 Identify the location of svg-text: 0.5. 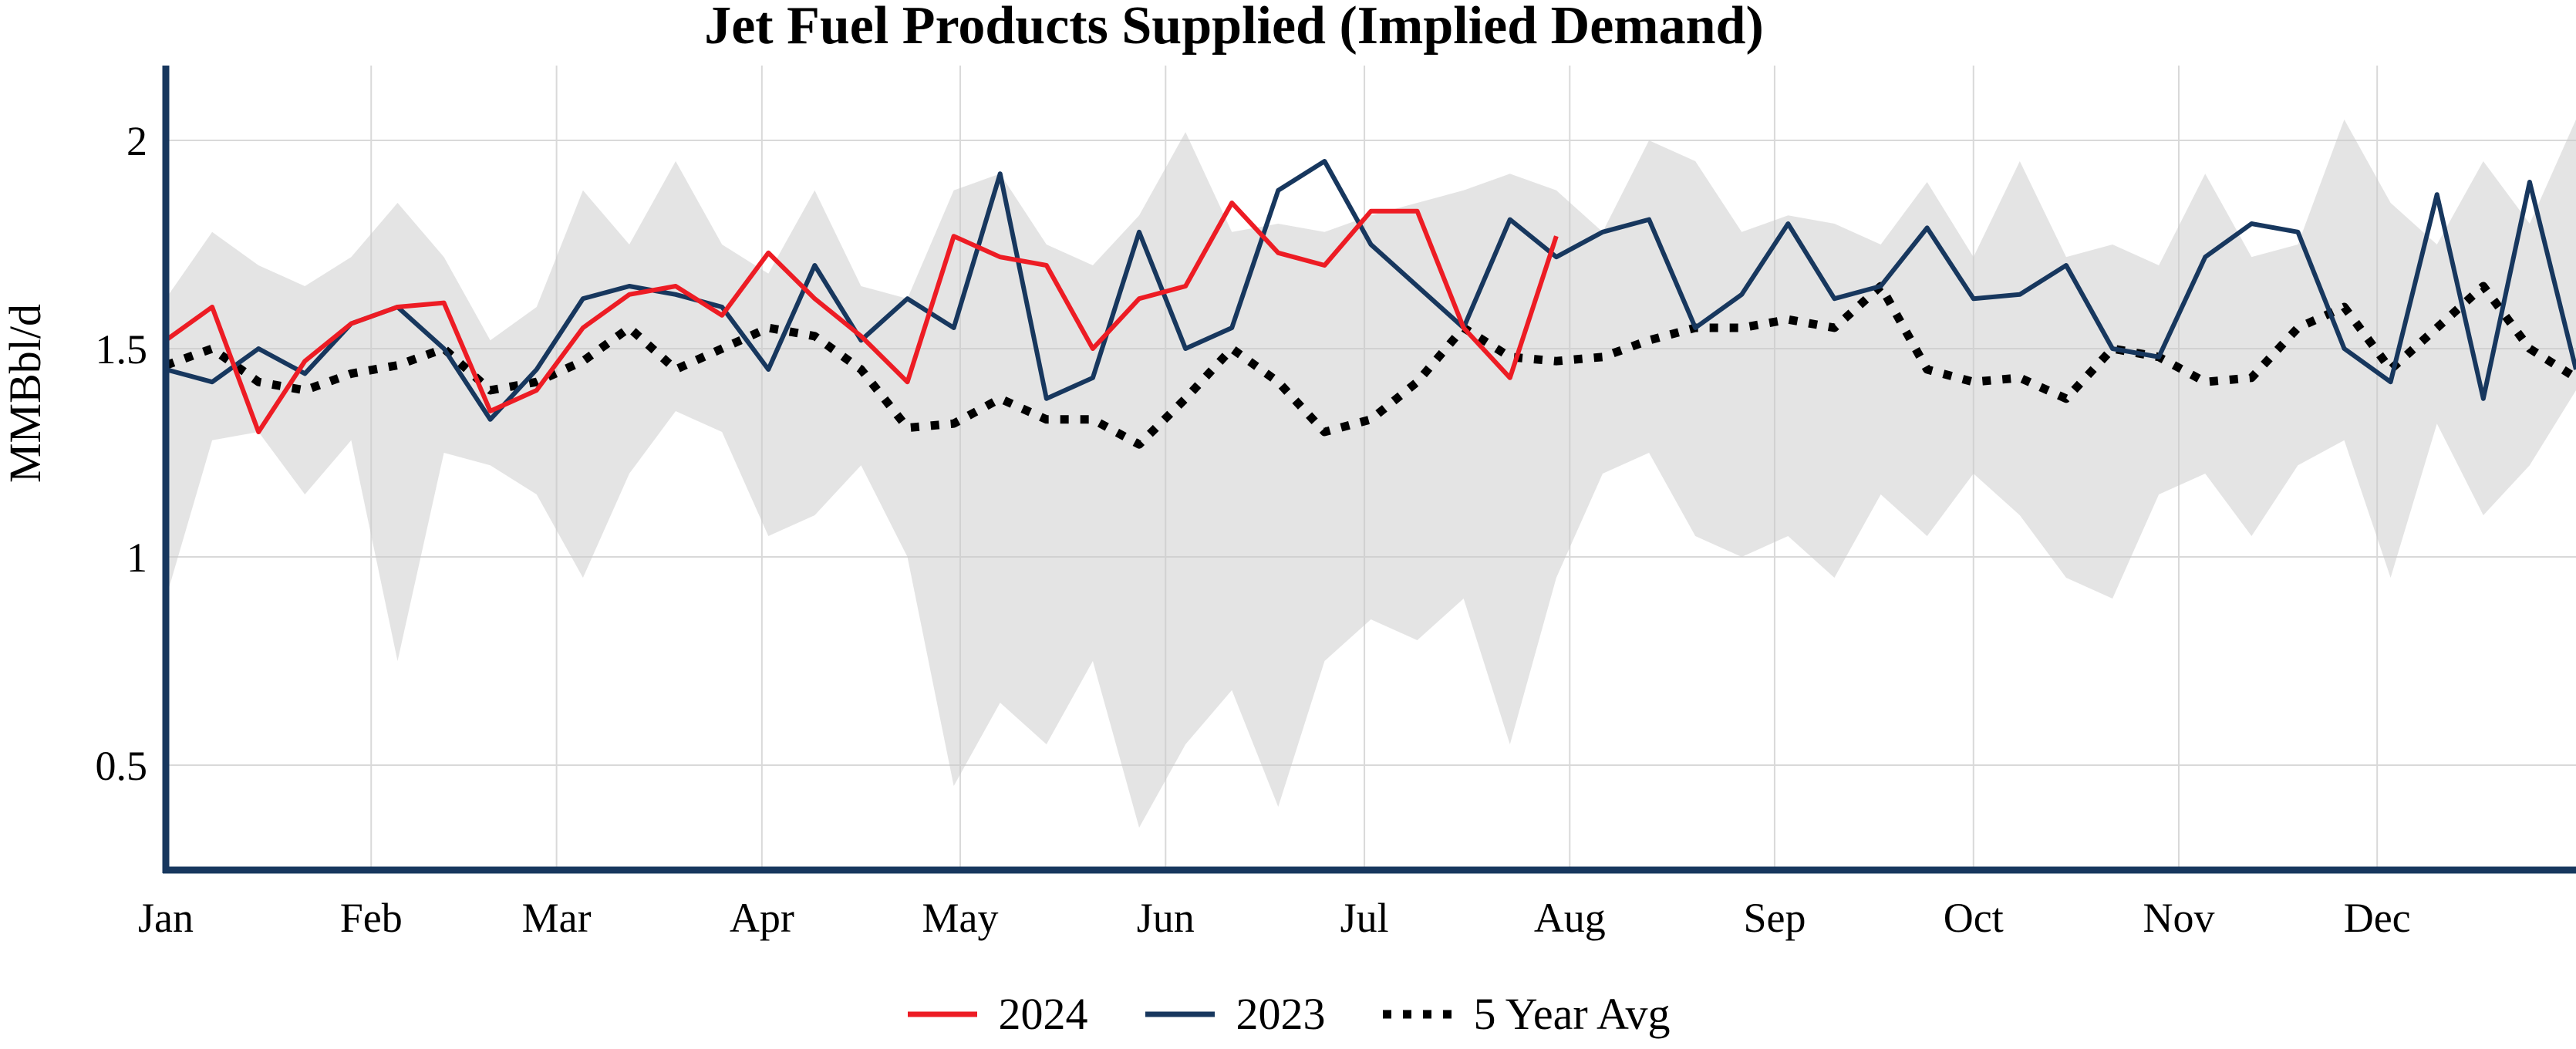
(122, 766).